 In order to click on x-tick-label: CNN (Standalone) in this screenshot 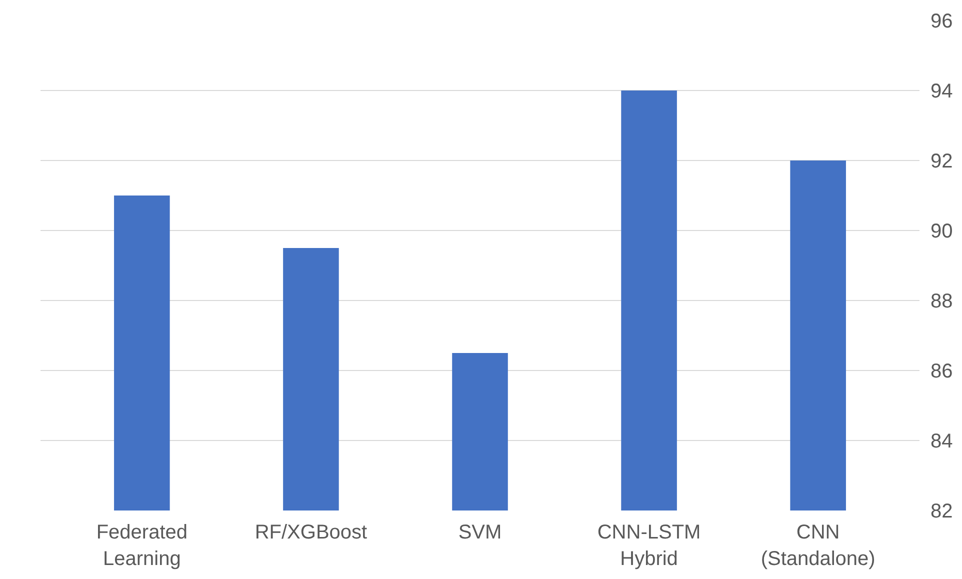, I will do `click(818, 546)`.